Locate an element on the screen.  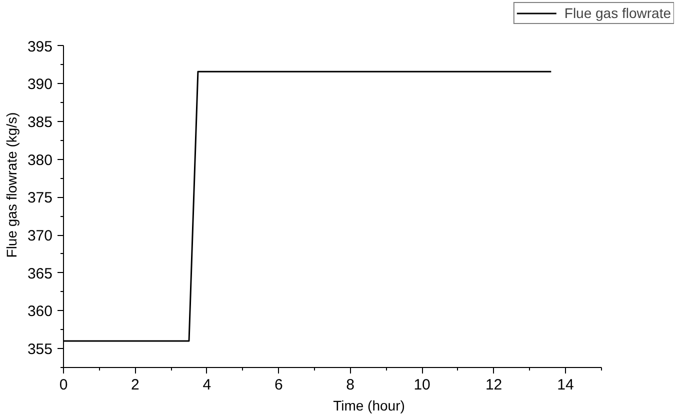
x-tick-label: 14 is located at coordinates (565, 385).